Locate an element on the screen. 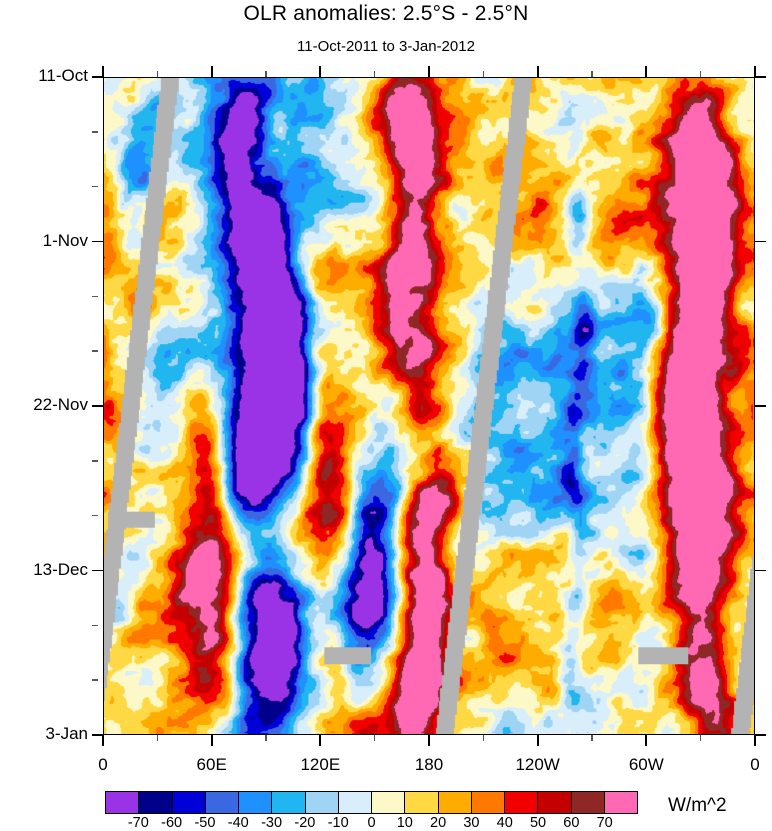 The image size is (772, 831). colorbar-tick-label: -10 is located at coordinates (338, 823).